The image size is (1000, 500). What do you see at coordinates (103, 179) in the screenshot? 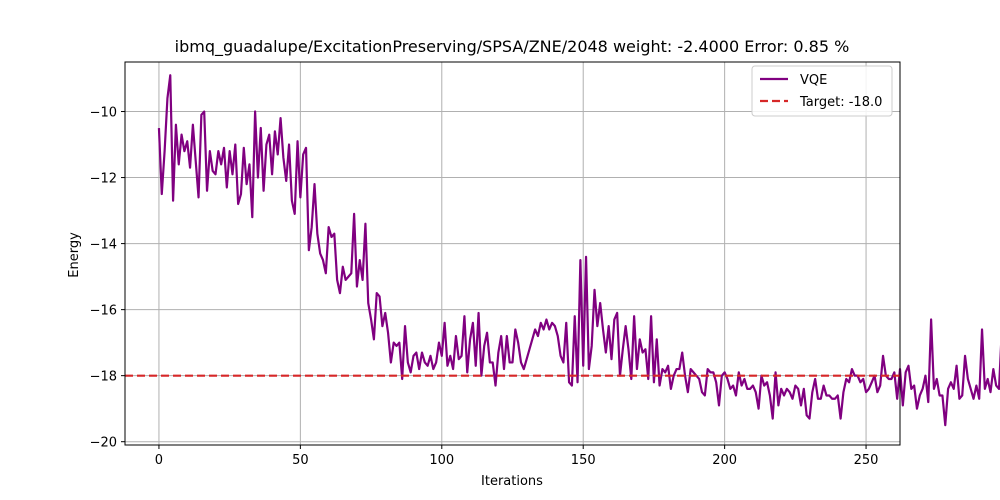
I see `y-tick-label: −12` at bounding box center [103, 179].